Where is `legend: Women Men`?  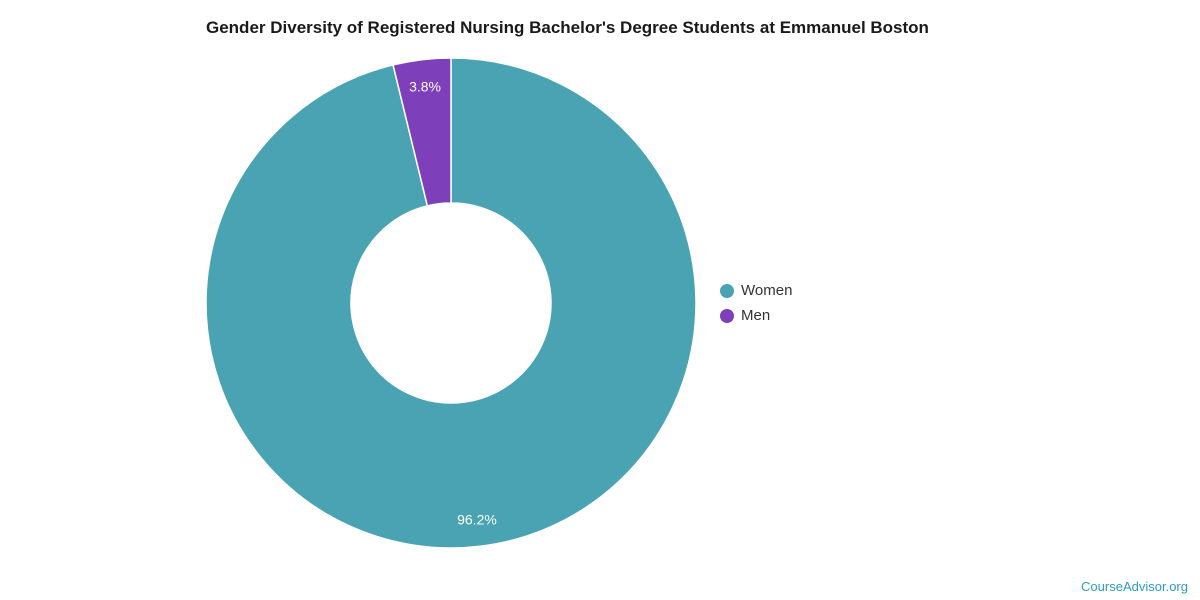
legend: Women Men is located at coordinates (756, 303).